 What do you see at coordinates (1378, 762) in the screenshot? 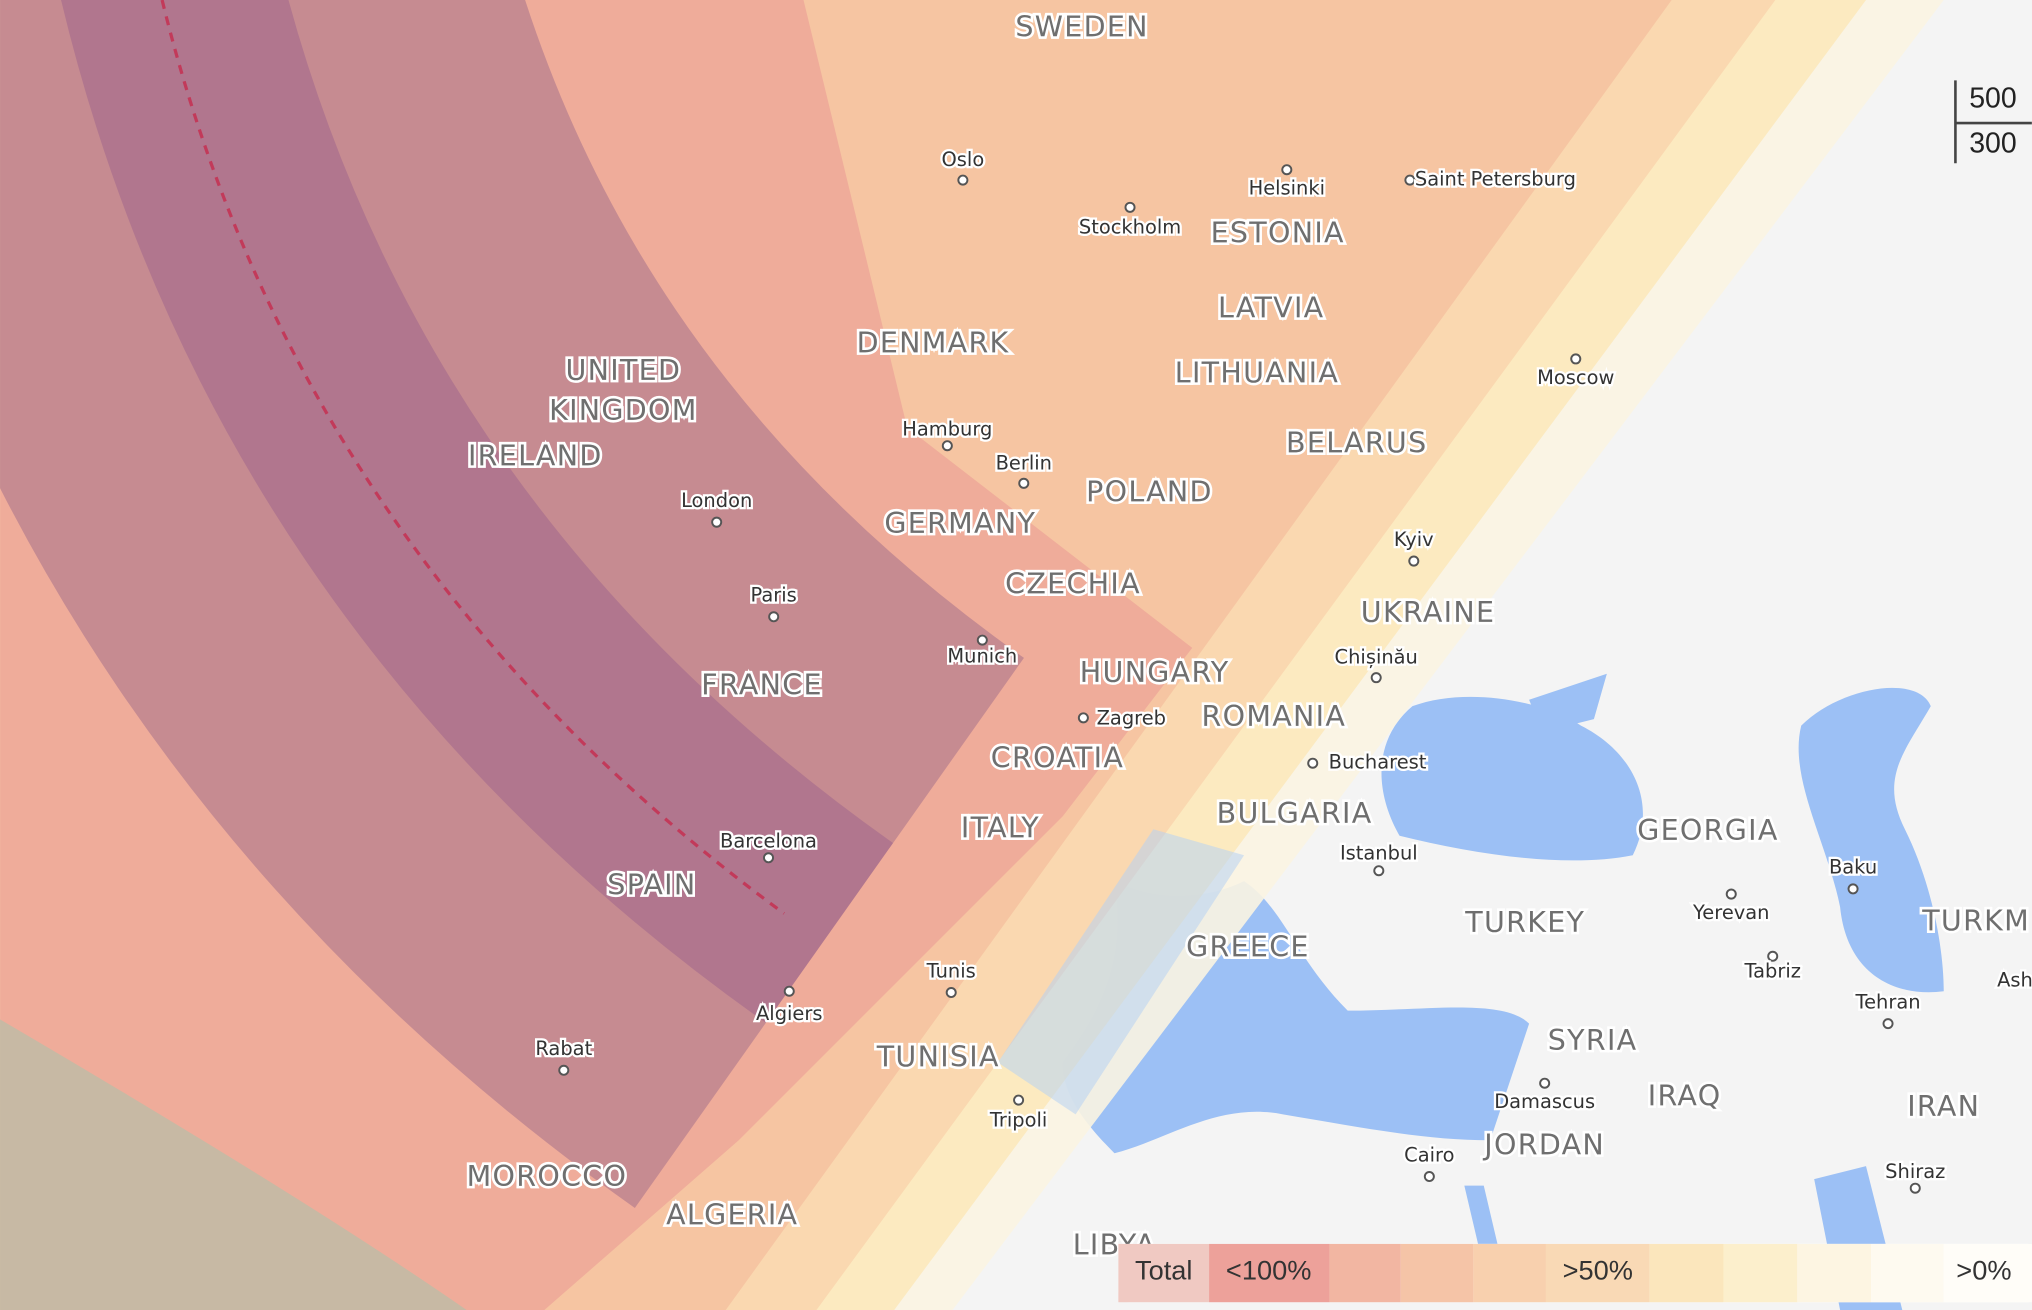
I see `city-label: Bucharest` at bounding box center [1378, 762].